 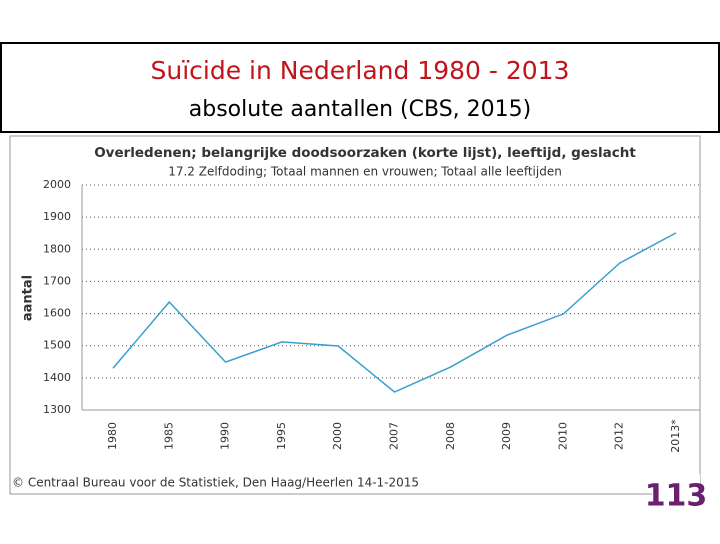 I want to click on y-tick-label: 1700, so click(x=57, y=280).